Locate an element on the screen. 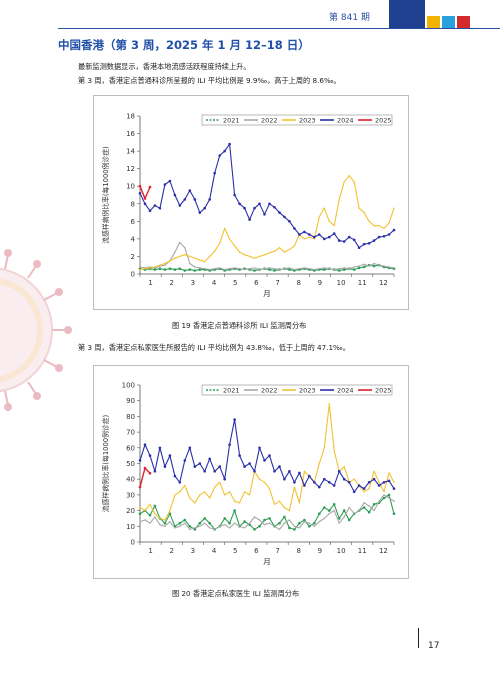  figure-19-caption: 图 19 香港定点普通科诊所 ILI 监测周分布 is located at coordinates (239, 325).